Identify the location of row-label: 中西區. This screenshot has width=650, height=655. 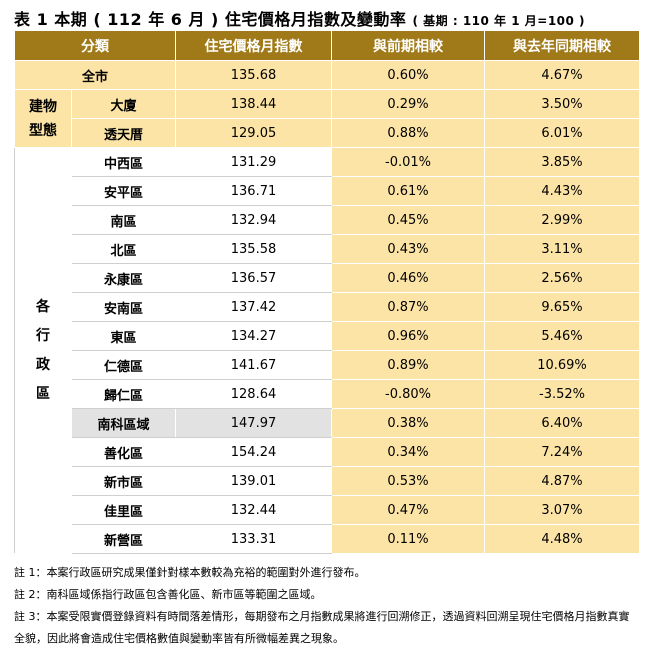
(123, 162).